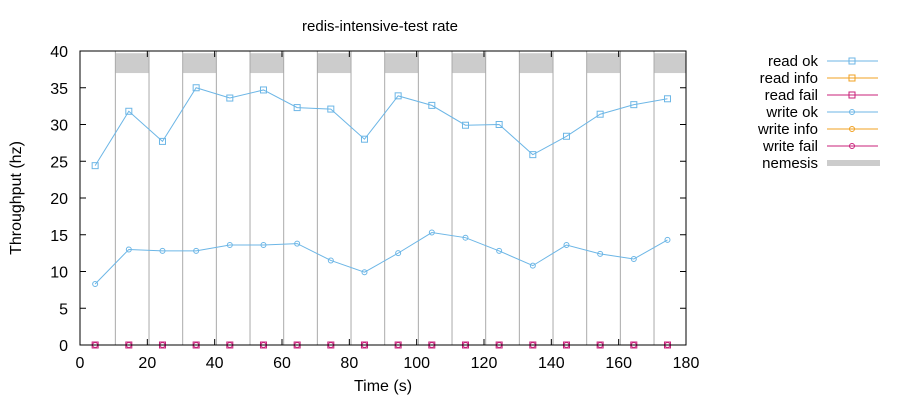  I want to click on y-tick-label-5: 25, so click(59, 162).